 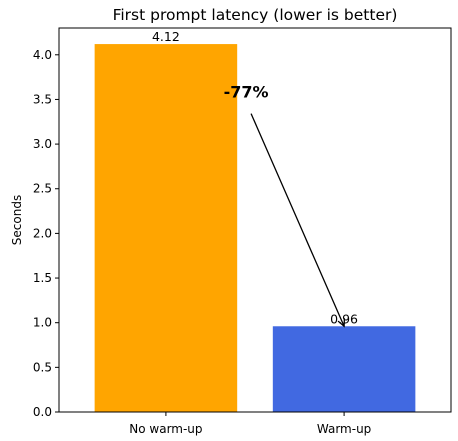 I want to click on chart-title: First prompt latency (lower is better), so click(x=255, y=15).